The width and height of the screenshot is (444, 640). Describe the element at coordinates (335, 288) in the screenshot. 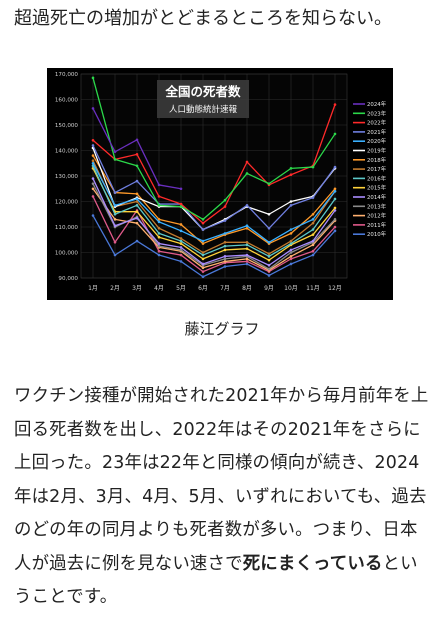

I see `x-tick-label: 12月` at that location.